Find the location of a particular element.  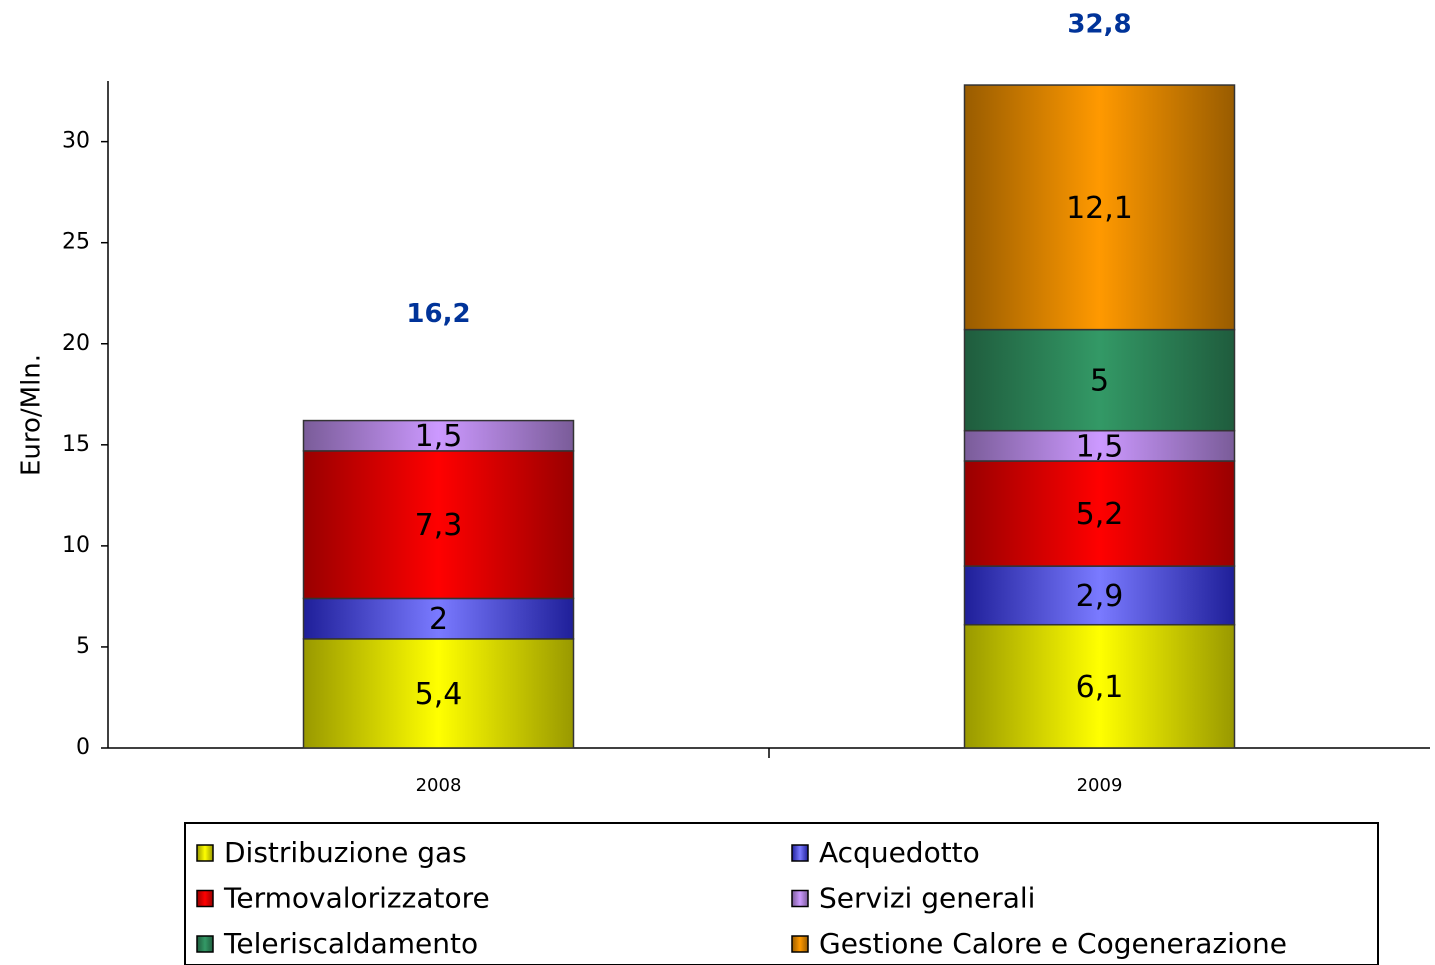

y-tick-label: 20 is located at coordinates (76, 343).